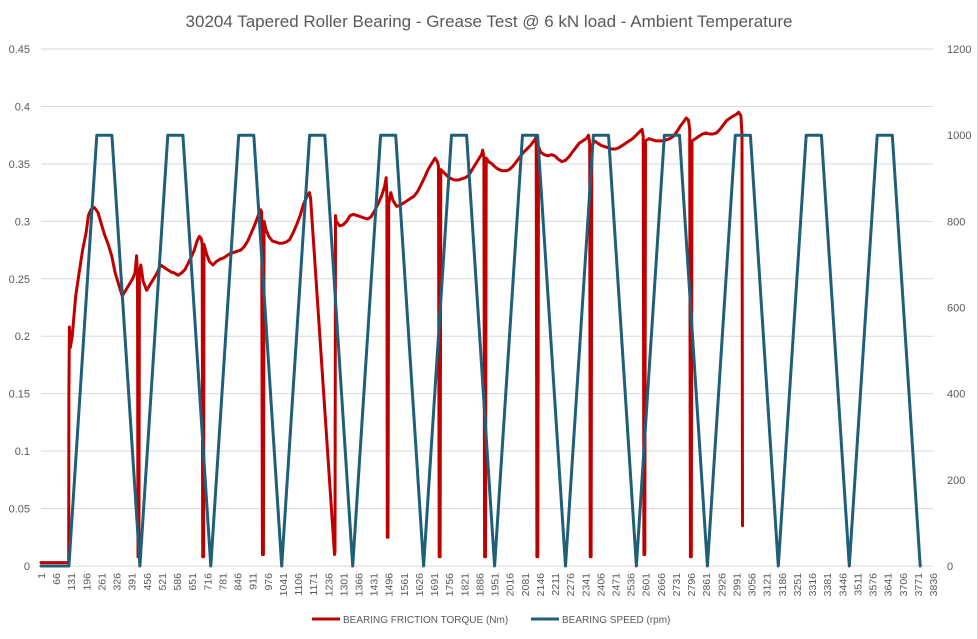  Describe the element at coordinates (269, 582) in the screenshot. I see `x-tick-label: 976` at that location.